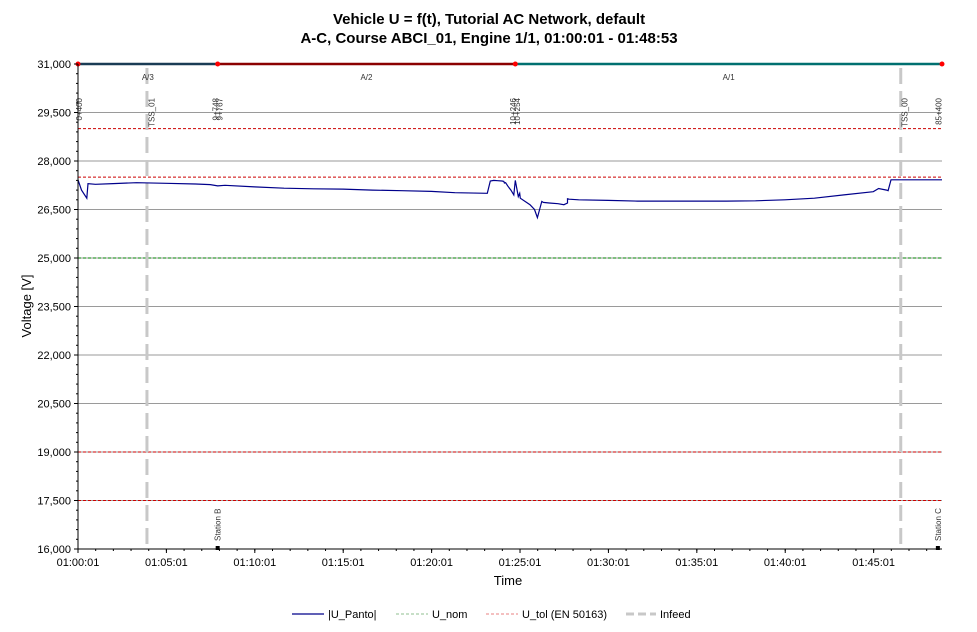 Image resolution: width=977 pixels, height=632 pixels. What do you see at coordinates (54, 259) in the screenshot?
I see `y-tick-label: 25,000` at bounding box center [54, 259].